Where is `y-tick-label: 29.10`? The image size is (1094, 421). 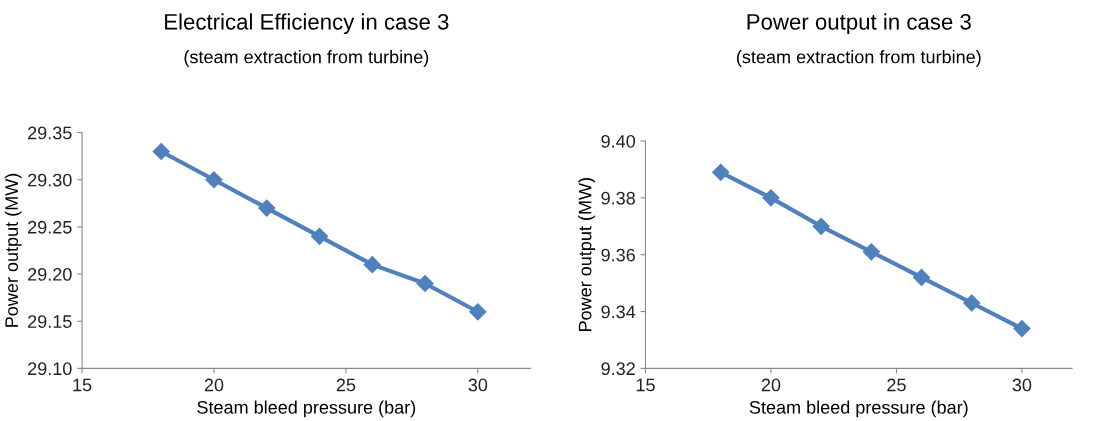 y-tick-label: 29.10 is located at coordinates (50, 369).